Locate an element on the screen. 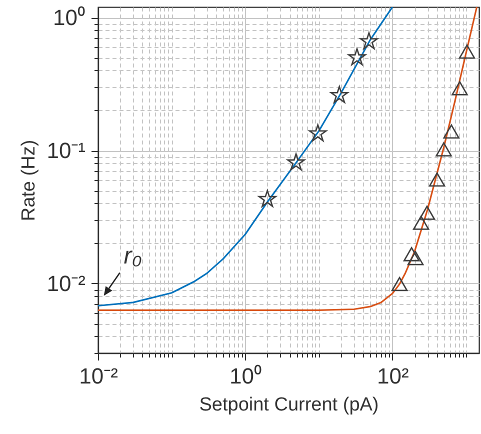  x-tick-label: 10⁻² is located at coordinates (98, 376).